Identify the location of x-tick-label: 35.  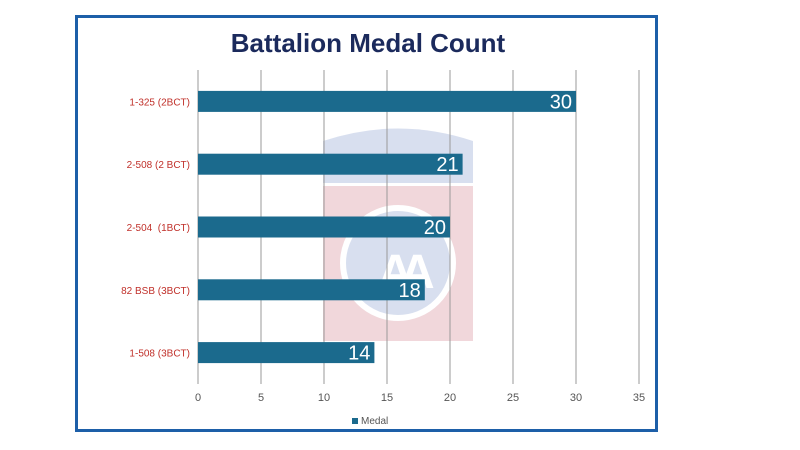
(639, 398).